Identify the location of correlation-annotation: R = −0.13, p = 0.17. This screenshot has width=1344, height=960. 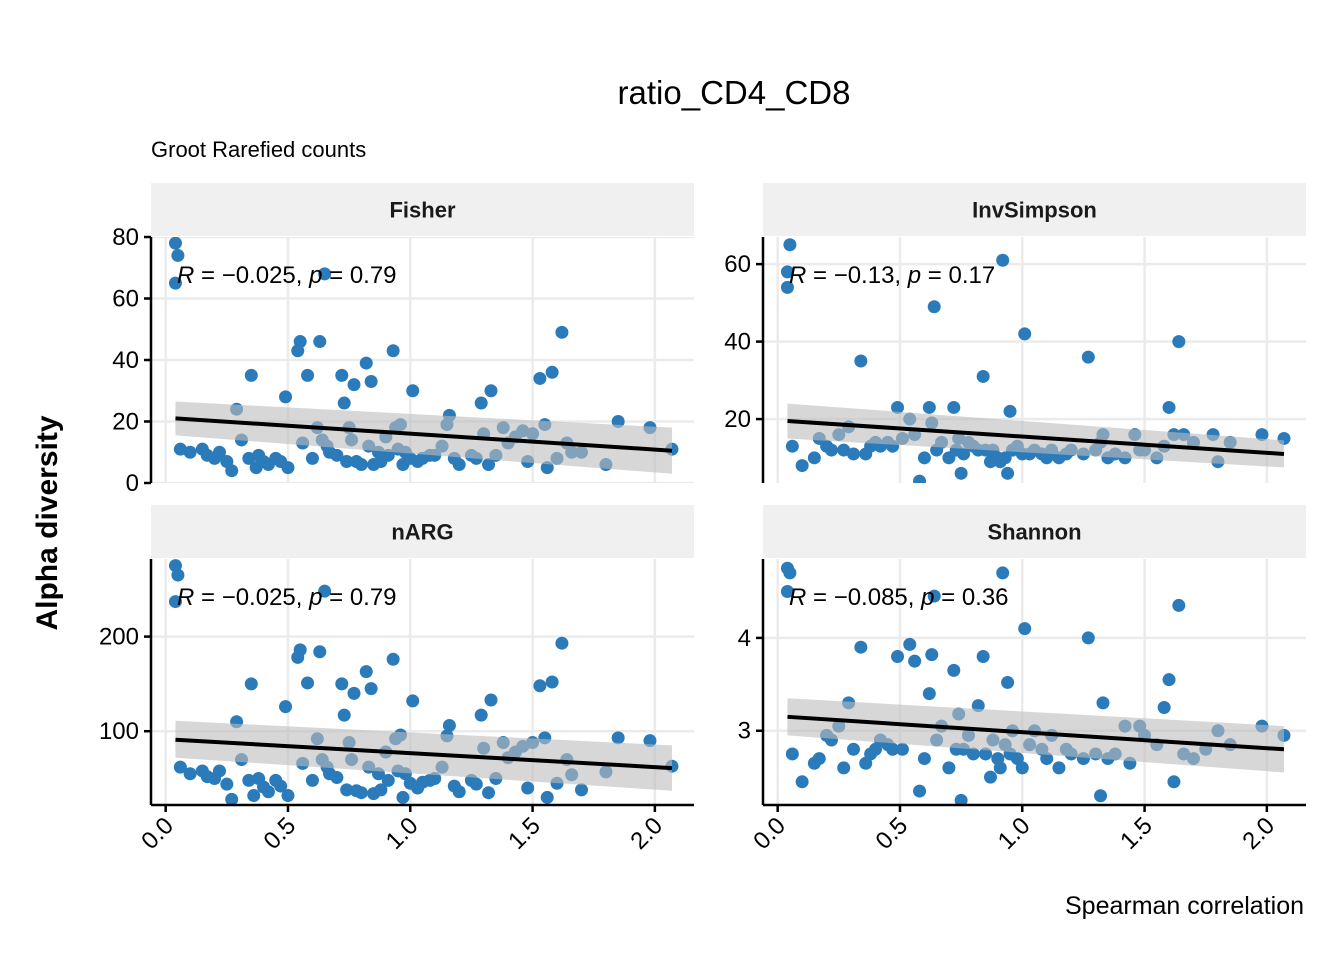
(892, 275).